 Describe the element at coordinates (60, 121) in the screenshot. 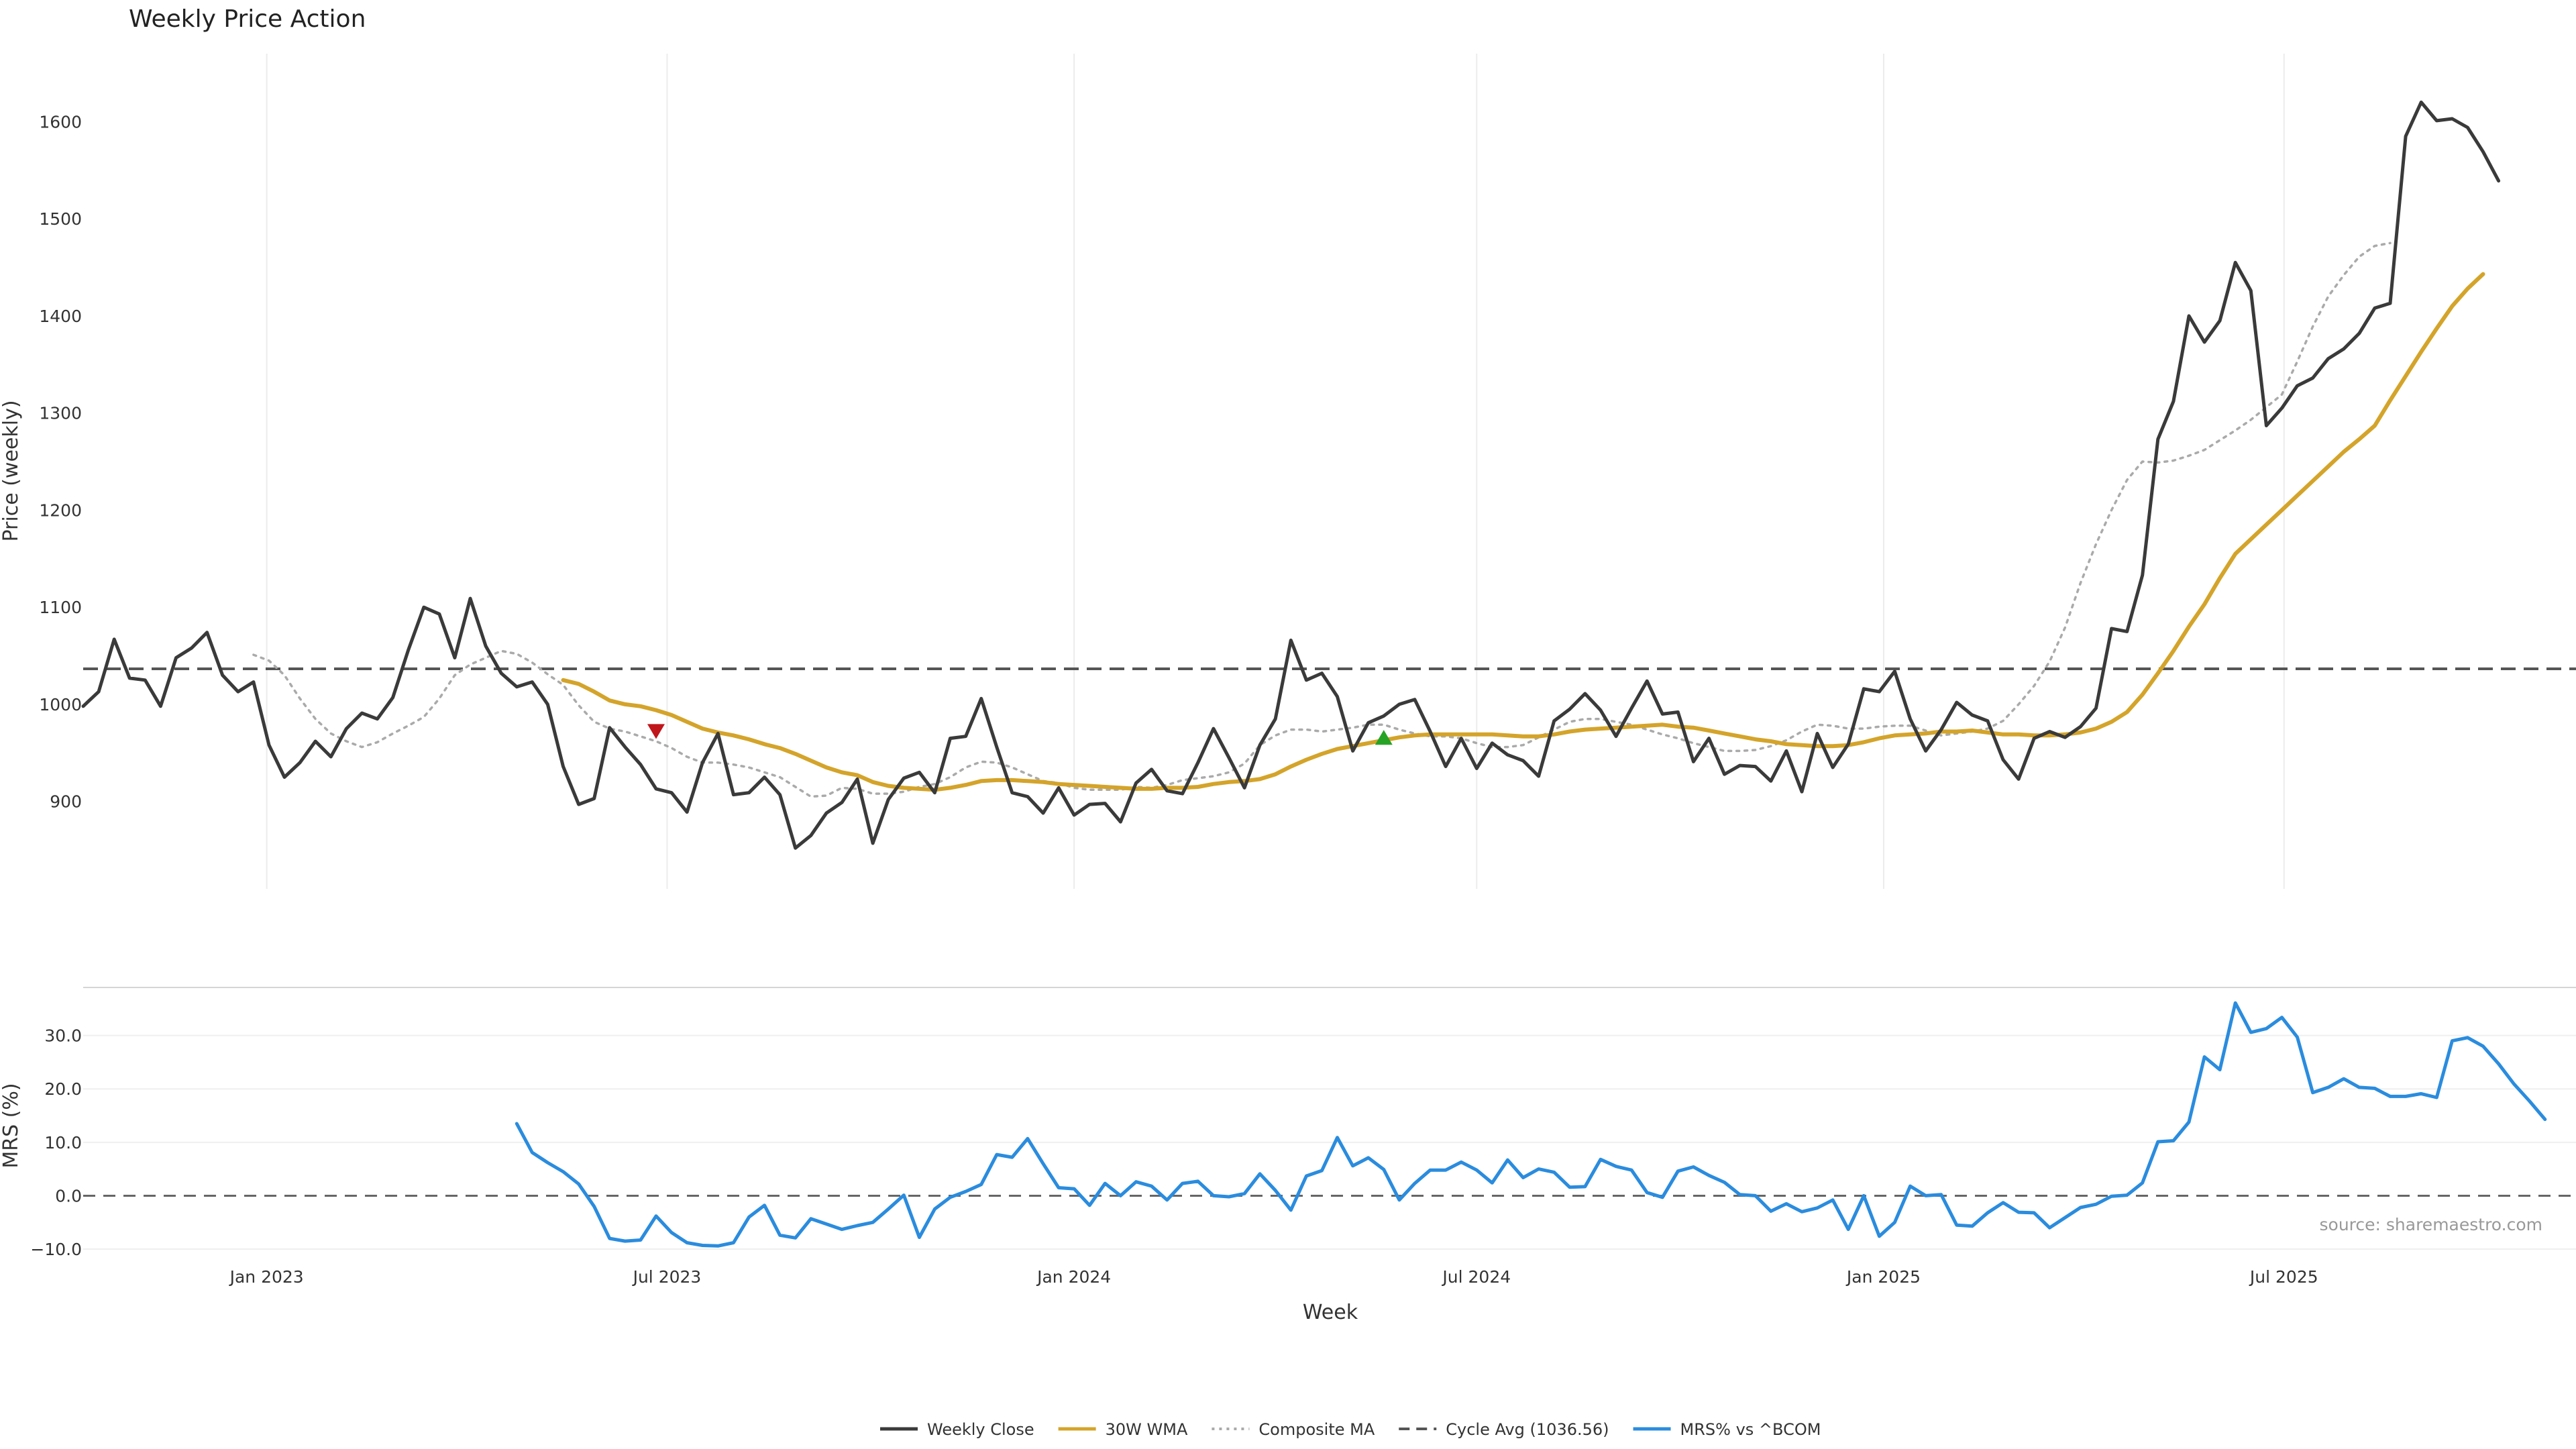

I see `price-y-tick-label: 1600` at that location.